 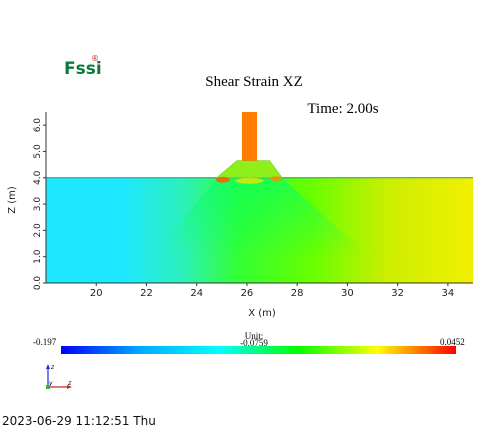 What do you see at coordinates (12, 200) in the screenshot?
I see `y-axis-label: Z (m)` at bounding box center [12, 200].